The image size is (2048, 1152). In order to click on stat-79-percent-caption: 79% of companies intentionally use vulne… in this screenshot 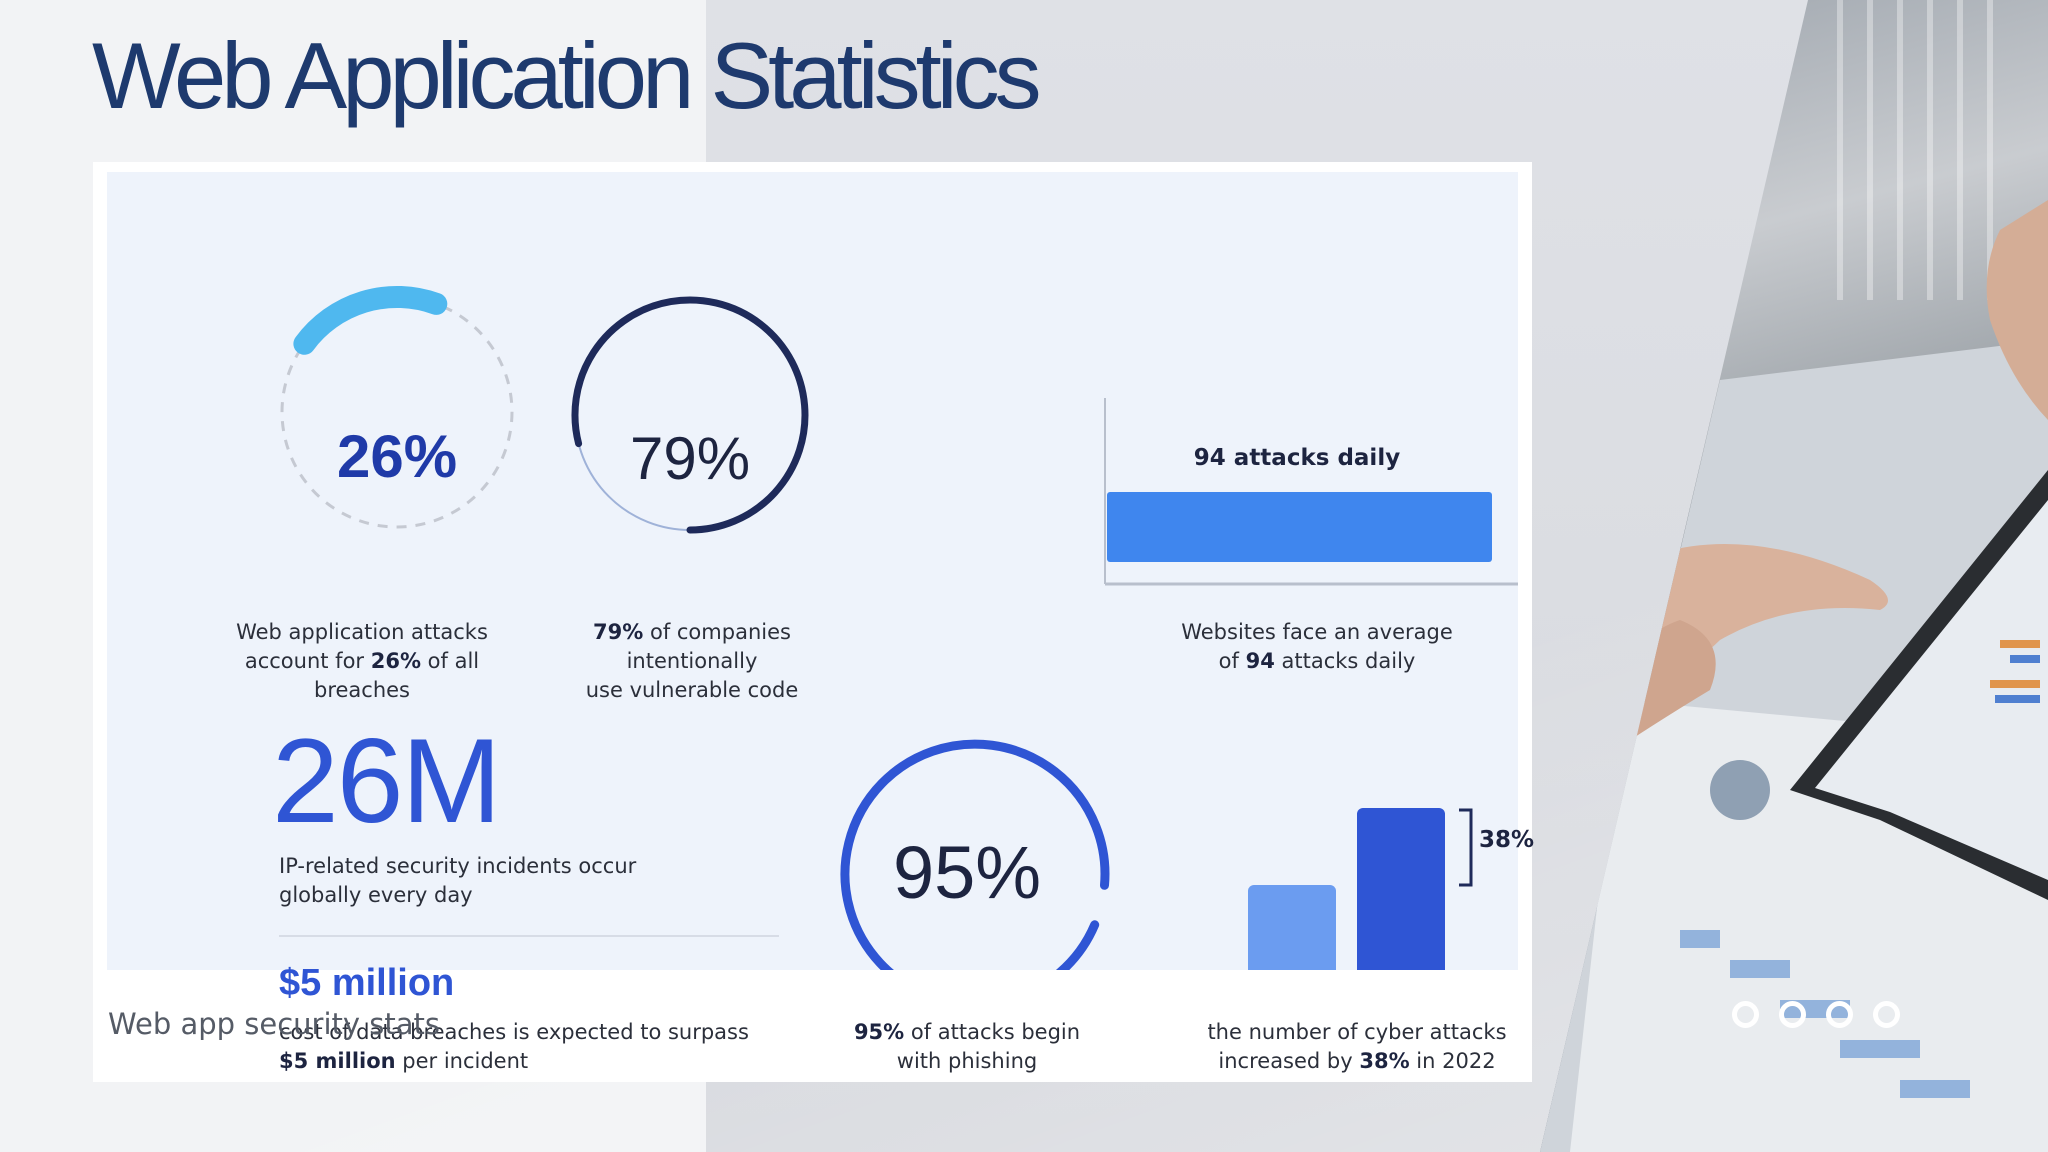, I will do `click(692, 661)`.